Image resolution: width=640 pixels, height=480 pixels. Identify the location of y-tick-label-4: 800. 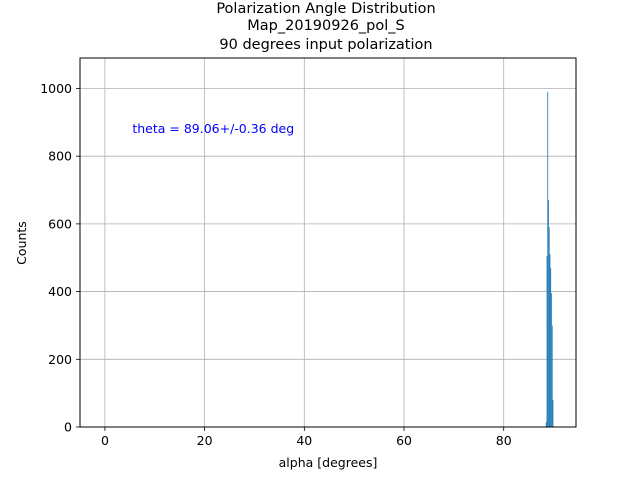
(60, 156).